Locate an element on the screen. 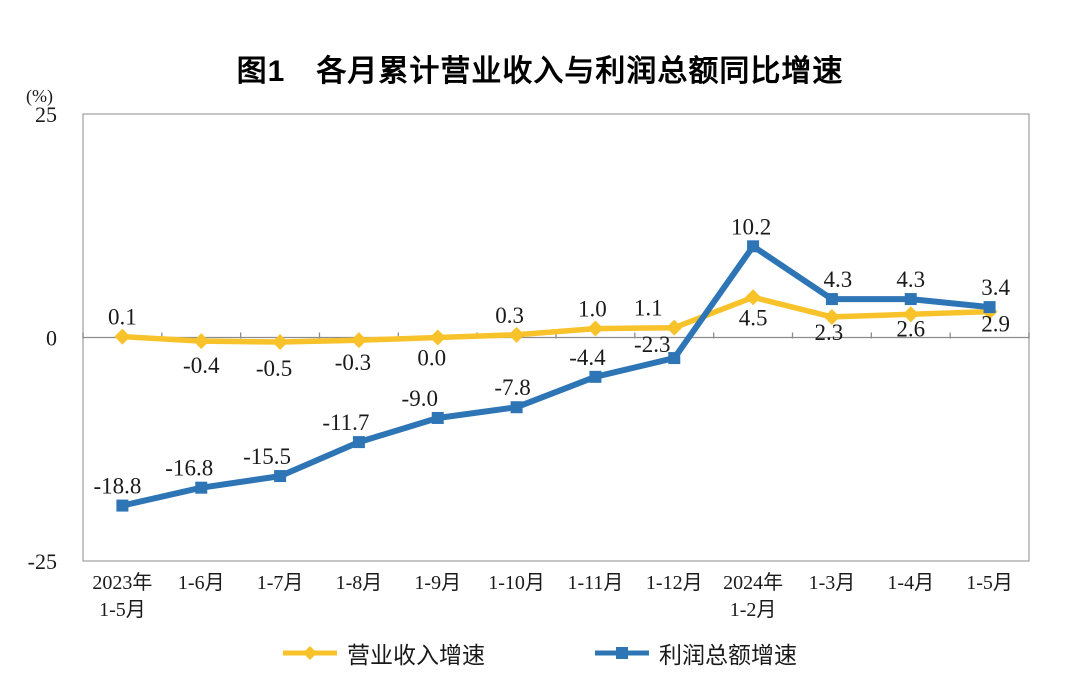 The width and height of the screenshot is (1080, 681). y-axis-unit-label: (%) is located at coordinates (39, 96).